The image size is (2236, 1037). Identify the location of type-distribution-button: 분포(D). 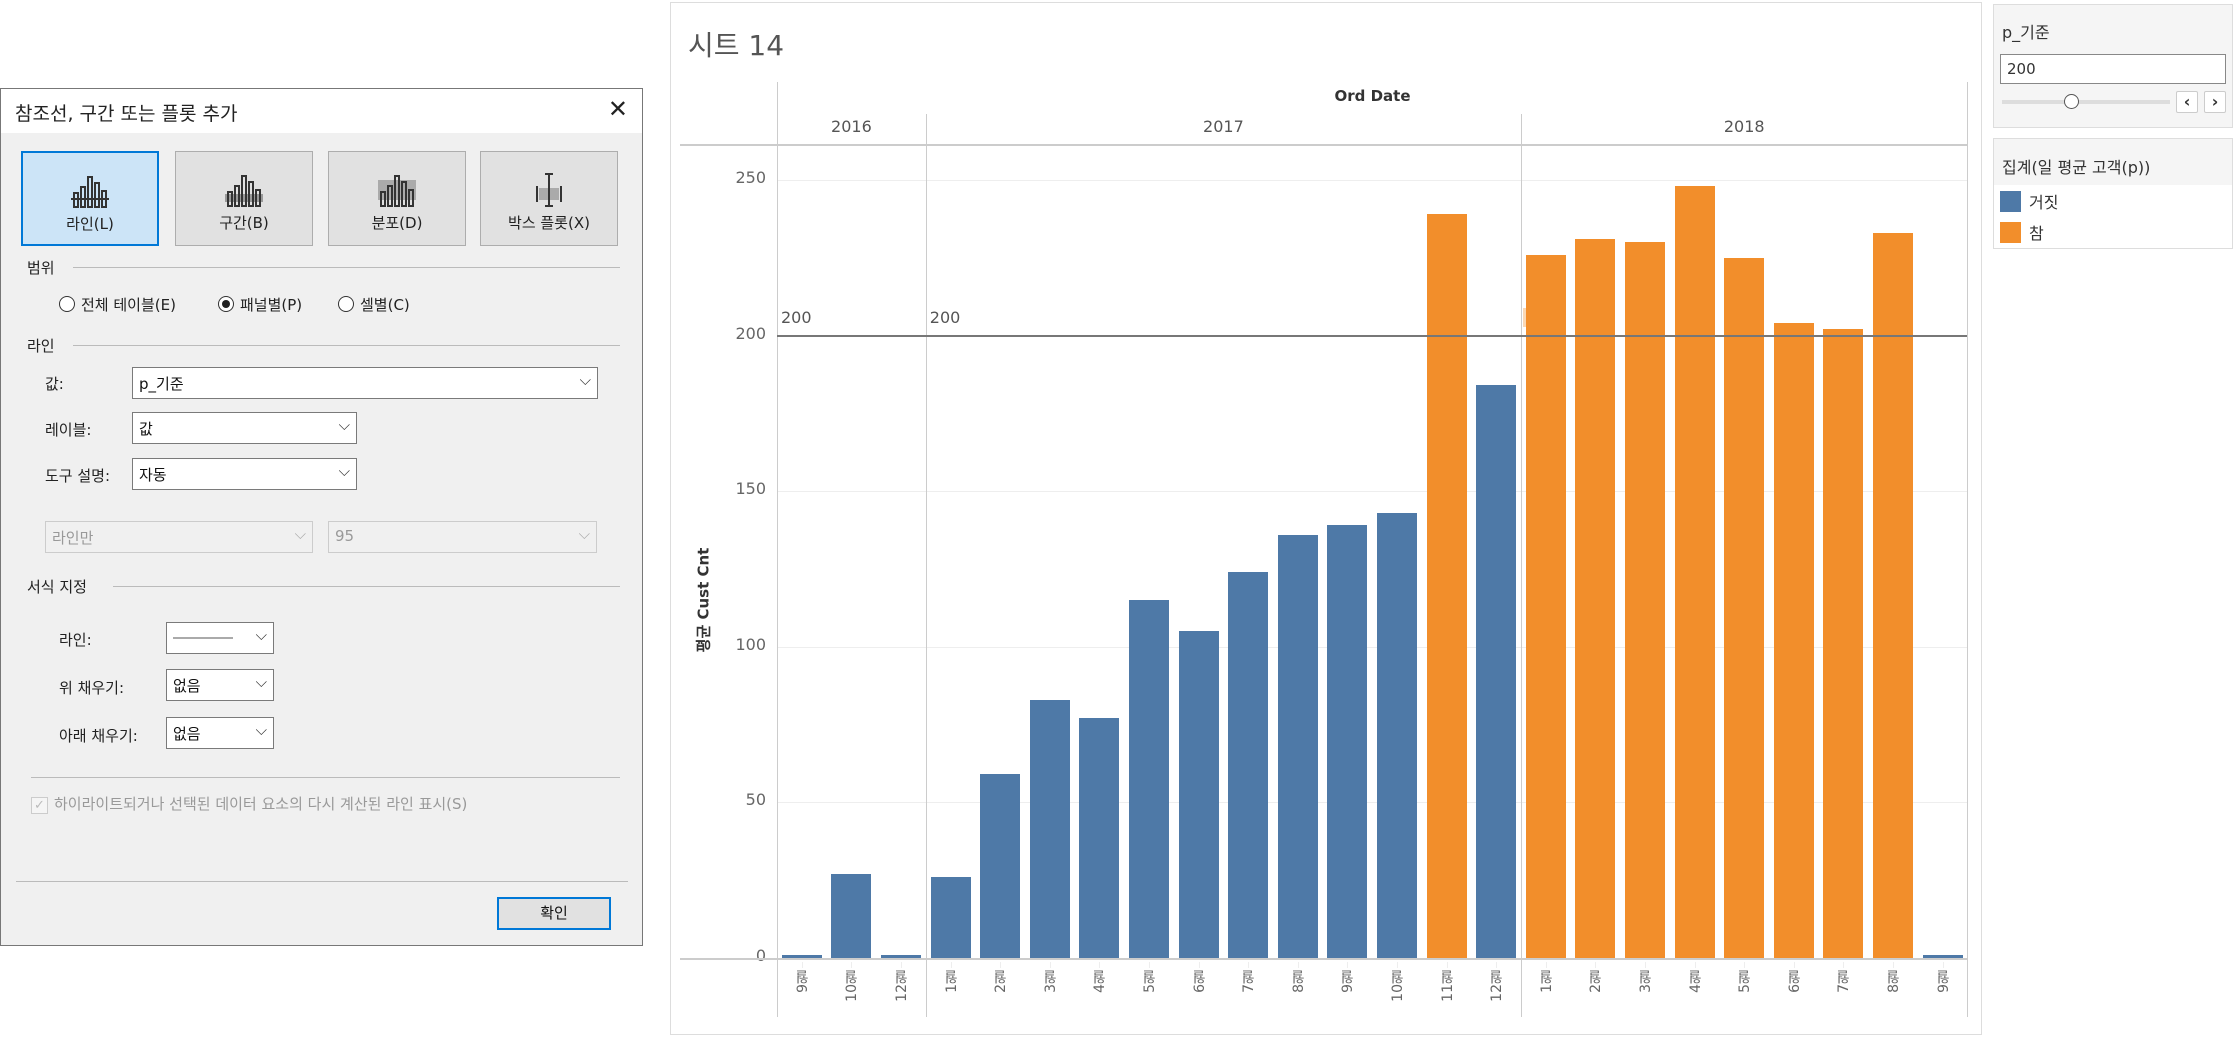
(397, 198).